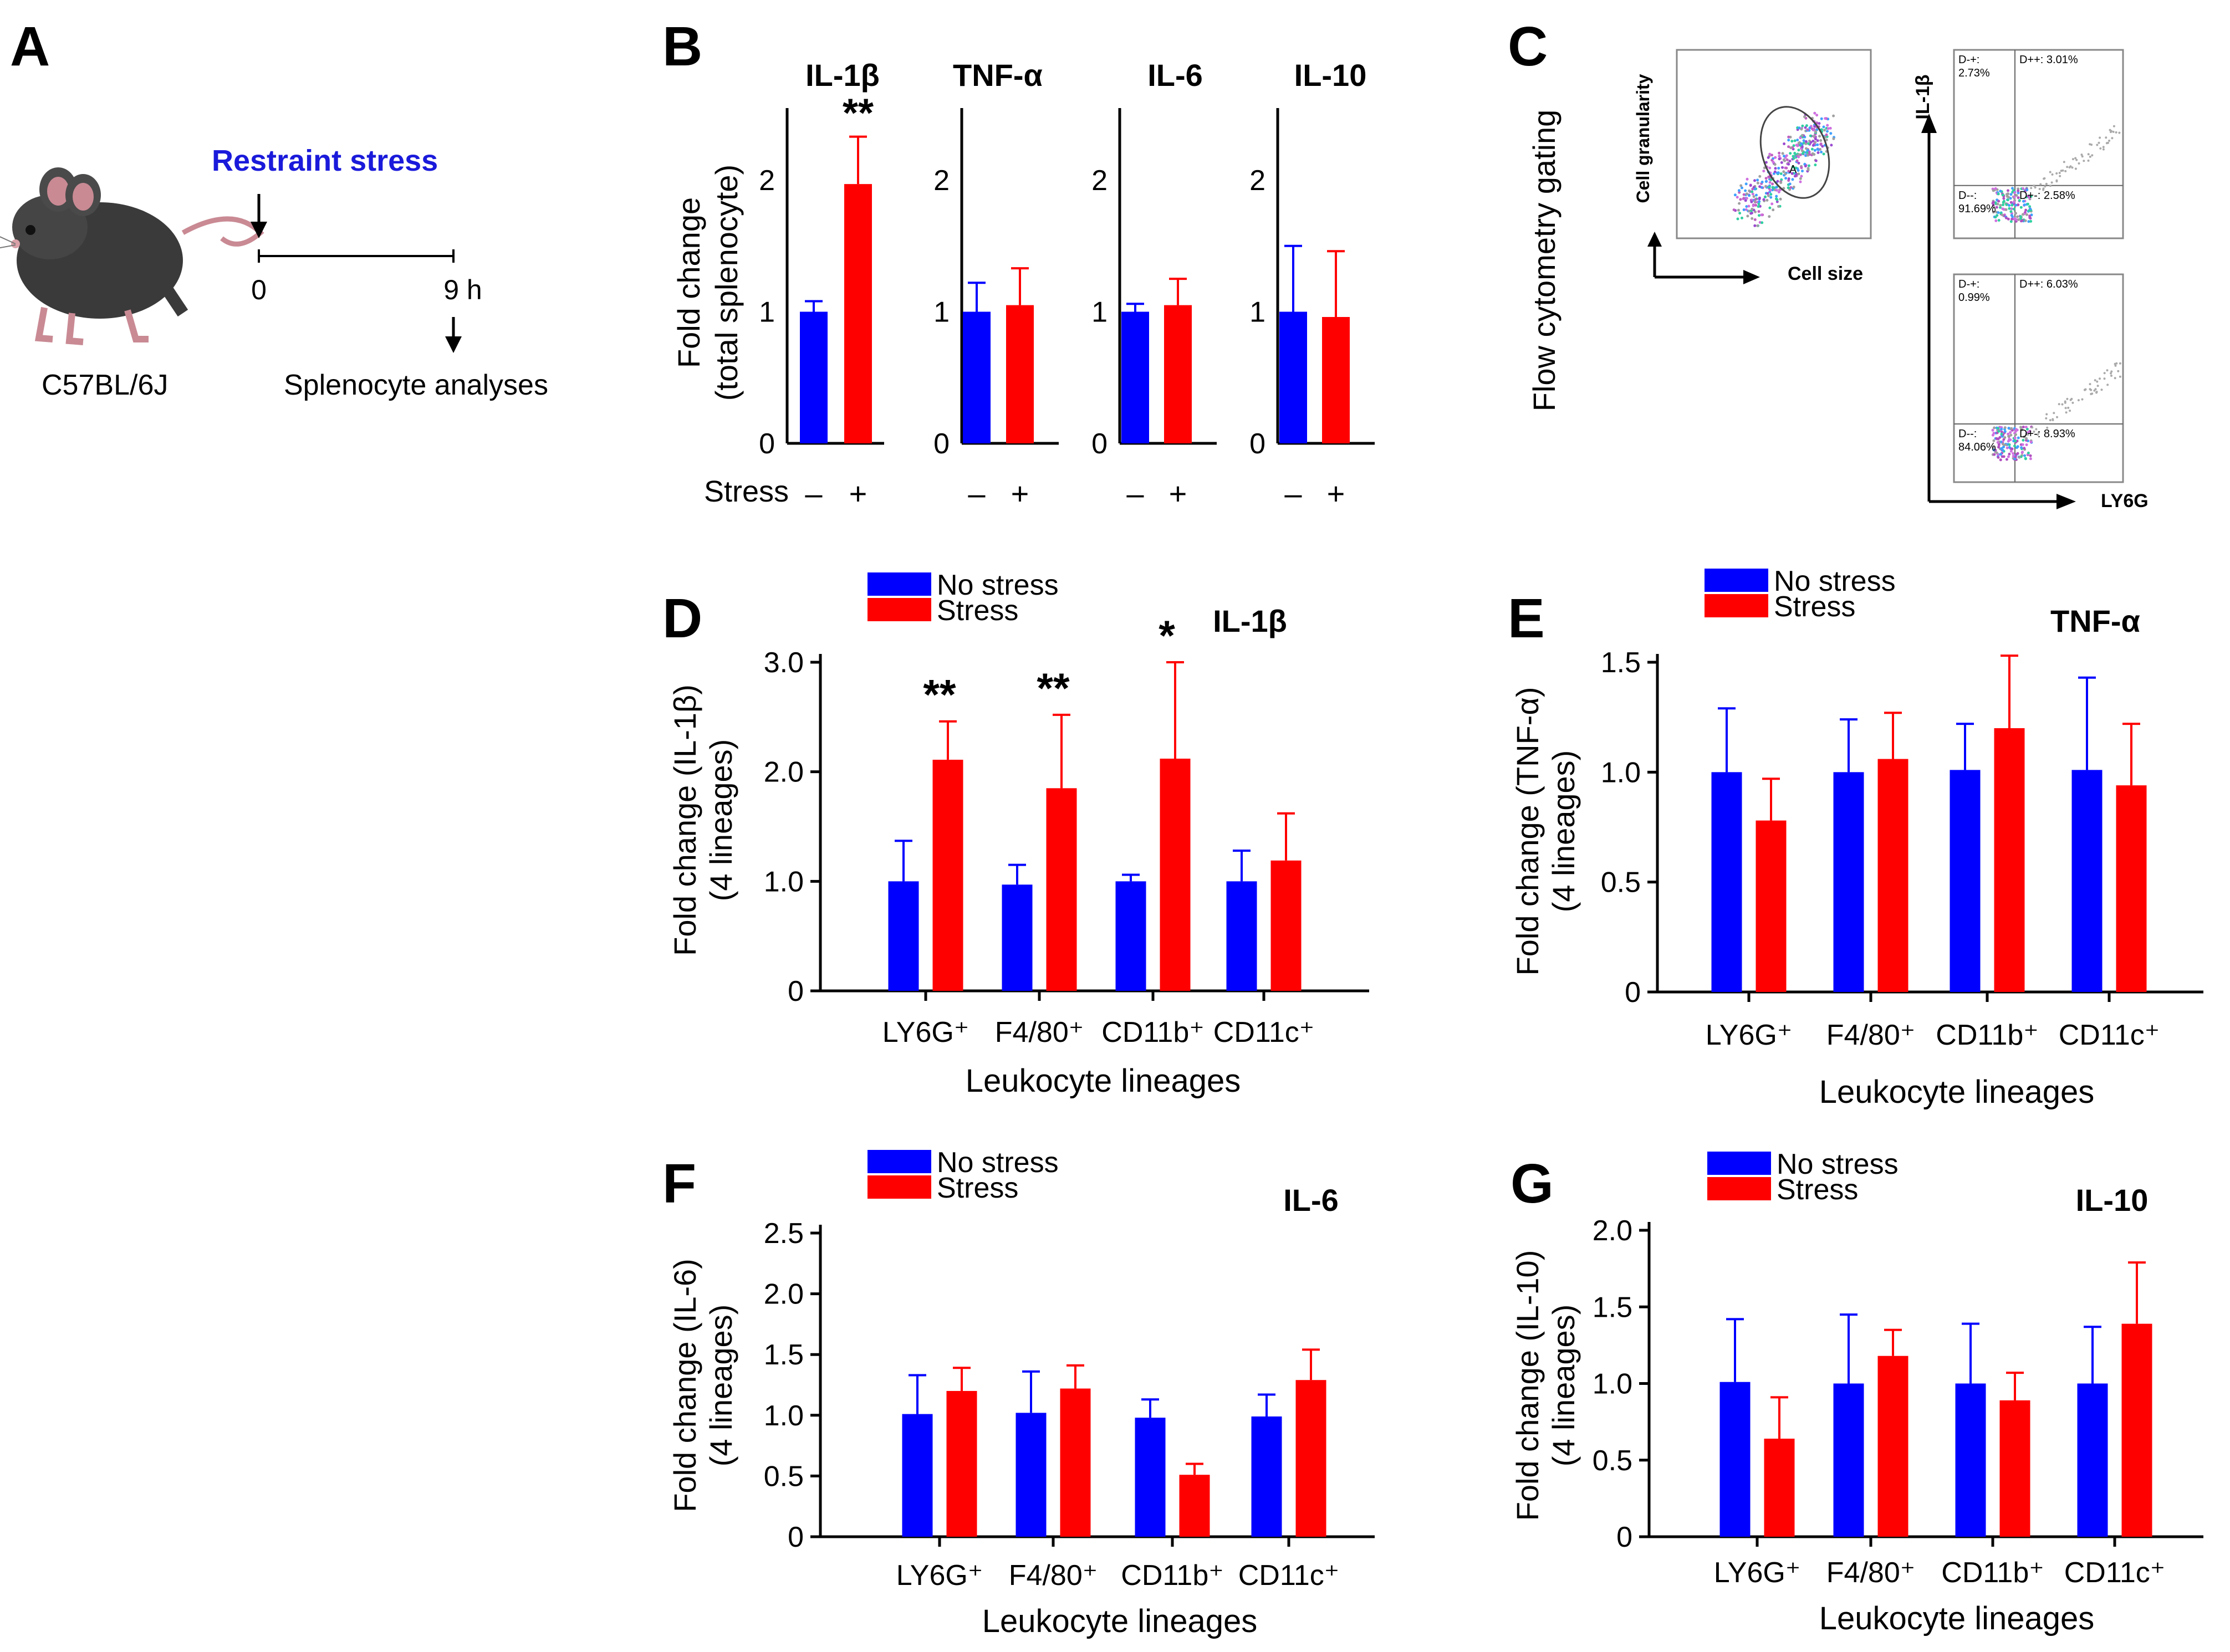 The height and width of the screenshot is (1652, 2230). What do you see at coordinates (842, 75) in the screenshot?
I see `chart-title: IL-1β` at bounding box center [842, 75].